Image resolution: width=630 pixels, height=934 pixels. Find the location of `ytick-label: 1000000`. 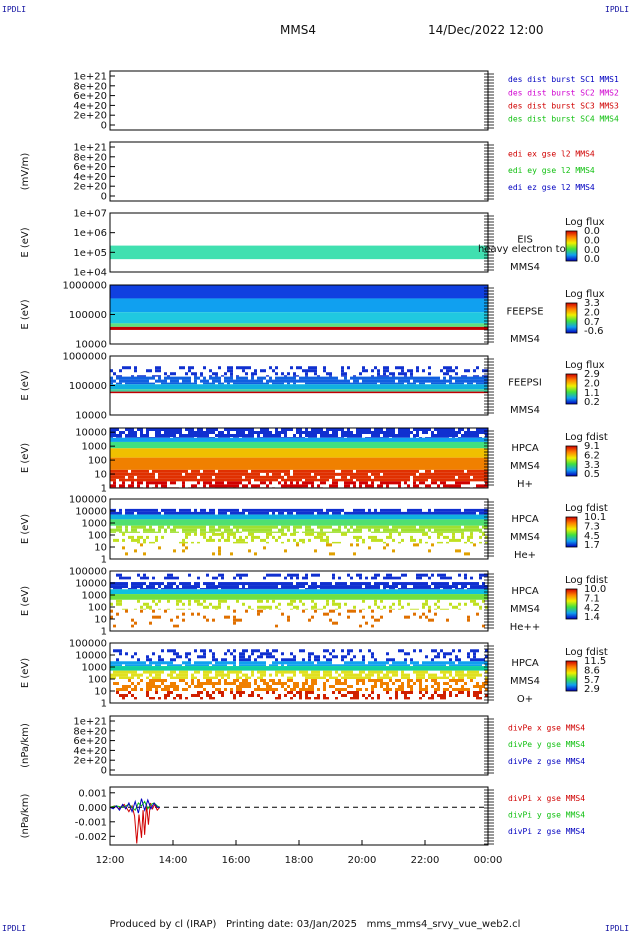

ytick-label: 1000000 is located at coordinates (84, 286).